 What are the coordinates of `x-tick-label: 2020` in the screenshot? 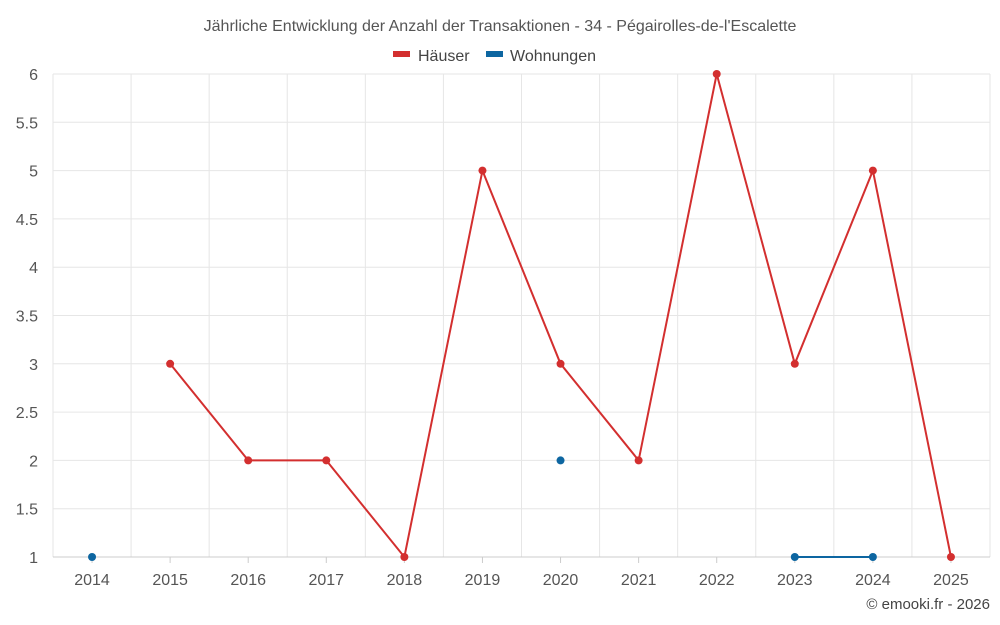 It's located at (561, 580).